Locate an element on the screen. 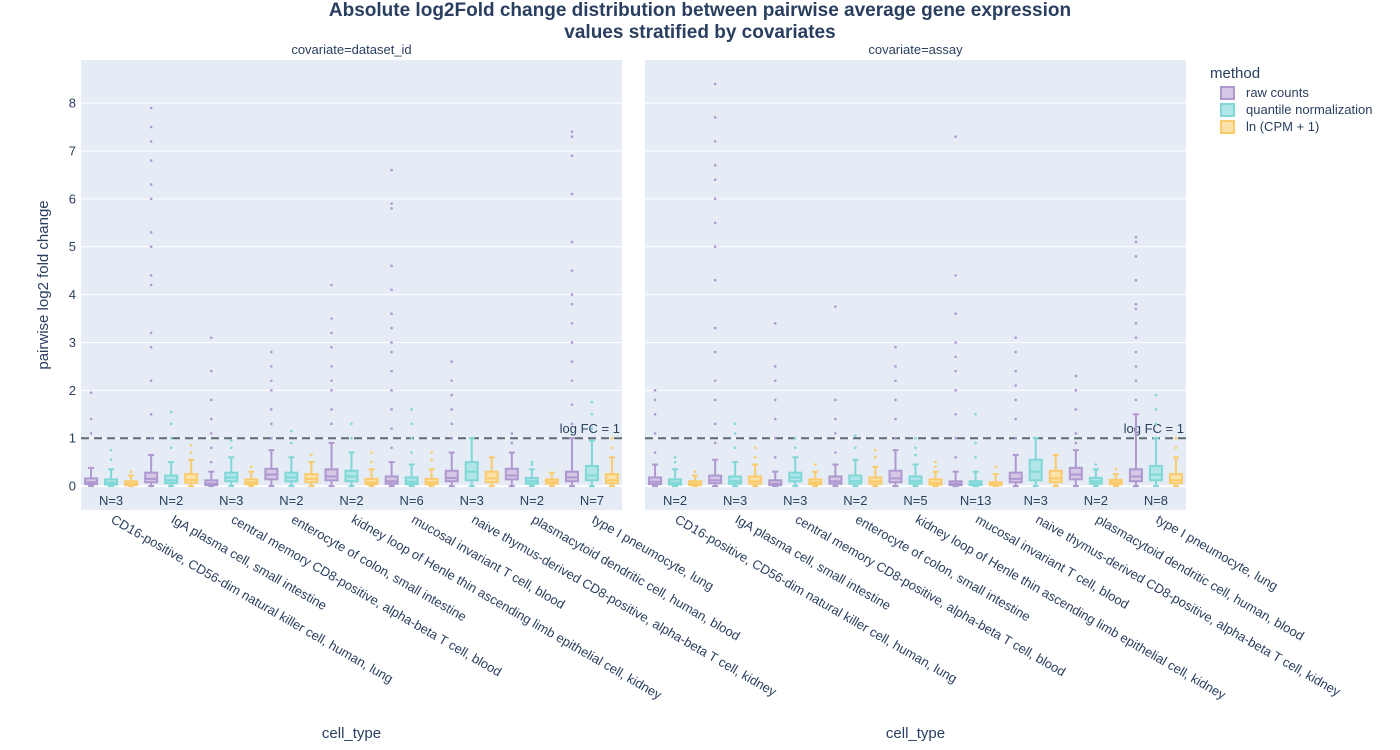 The height and width of the screenshot is (750, 1400). legend-item: quantile normalization is located at coordinates (1296, 109).